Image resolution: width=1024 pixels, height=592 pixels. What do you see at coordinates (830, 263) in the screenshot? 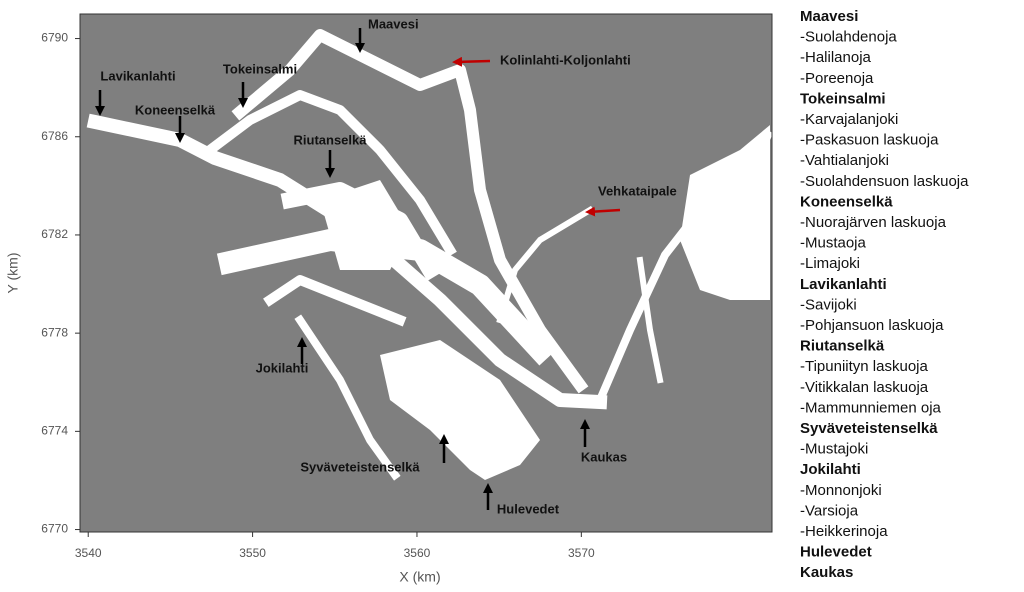
I see `legend-item: -Limajoki` at bounding box center [830, 263].